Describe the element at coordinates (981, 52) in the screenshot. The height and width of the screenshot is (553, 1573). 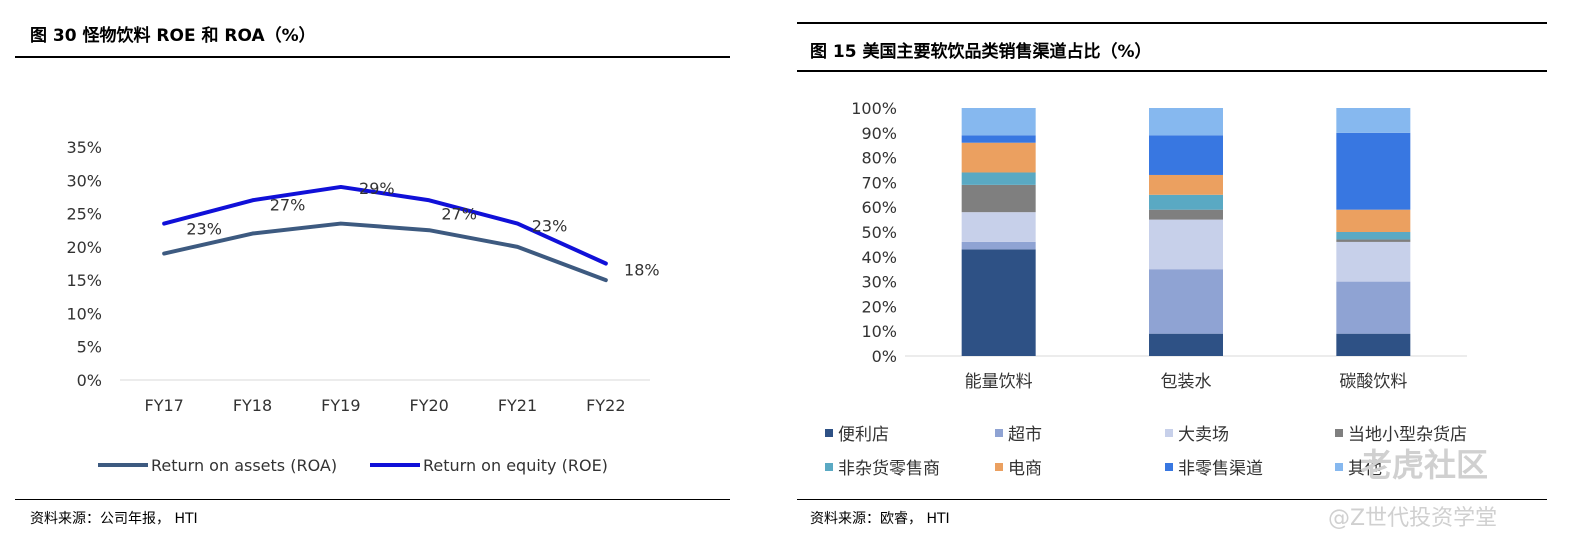
I see `right-chart-title: 图 15 美国主要软饮品类销售渠道占比（%）` at that location.